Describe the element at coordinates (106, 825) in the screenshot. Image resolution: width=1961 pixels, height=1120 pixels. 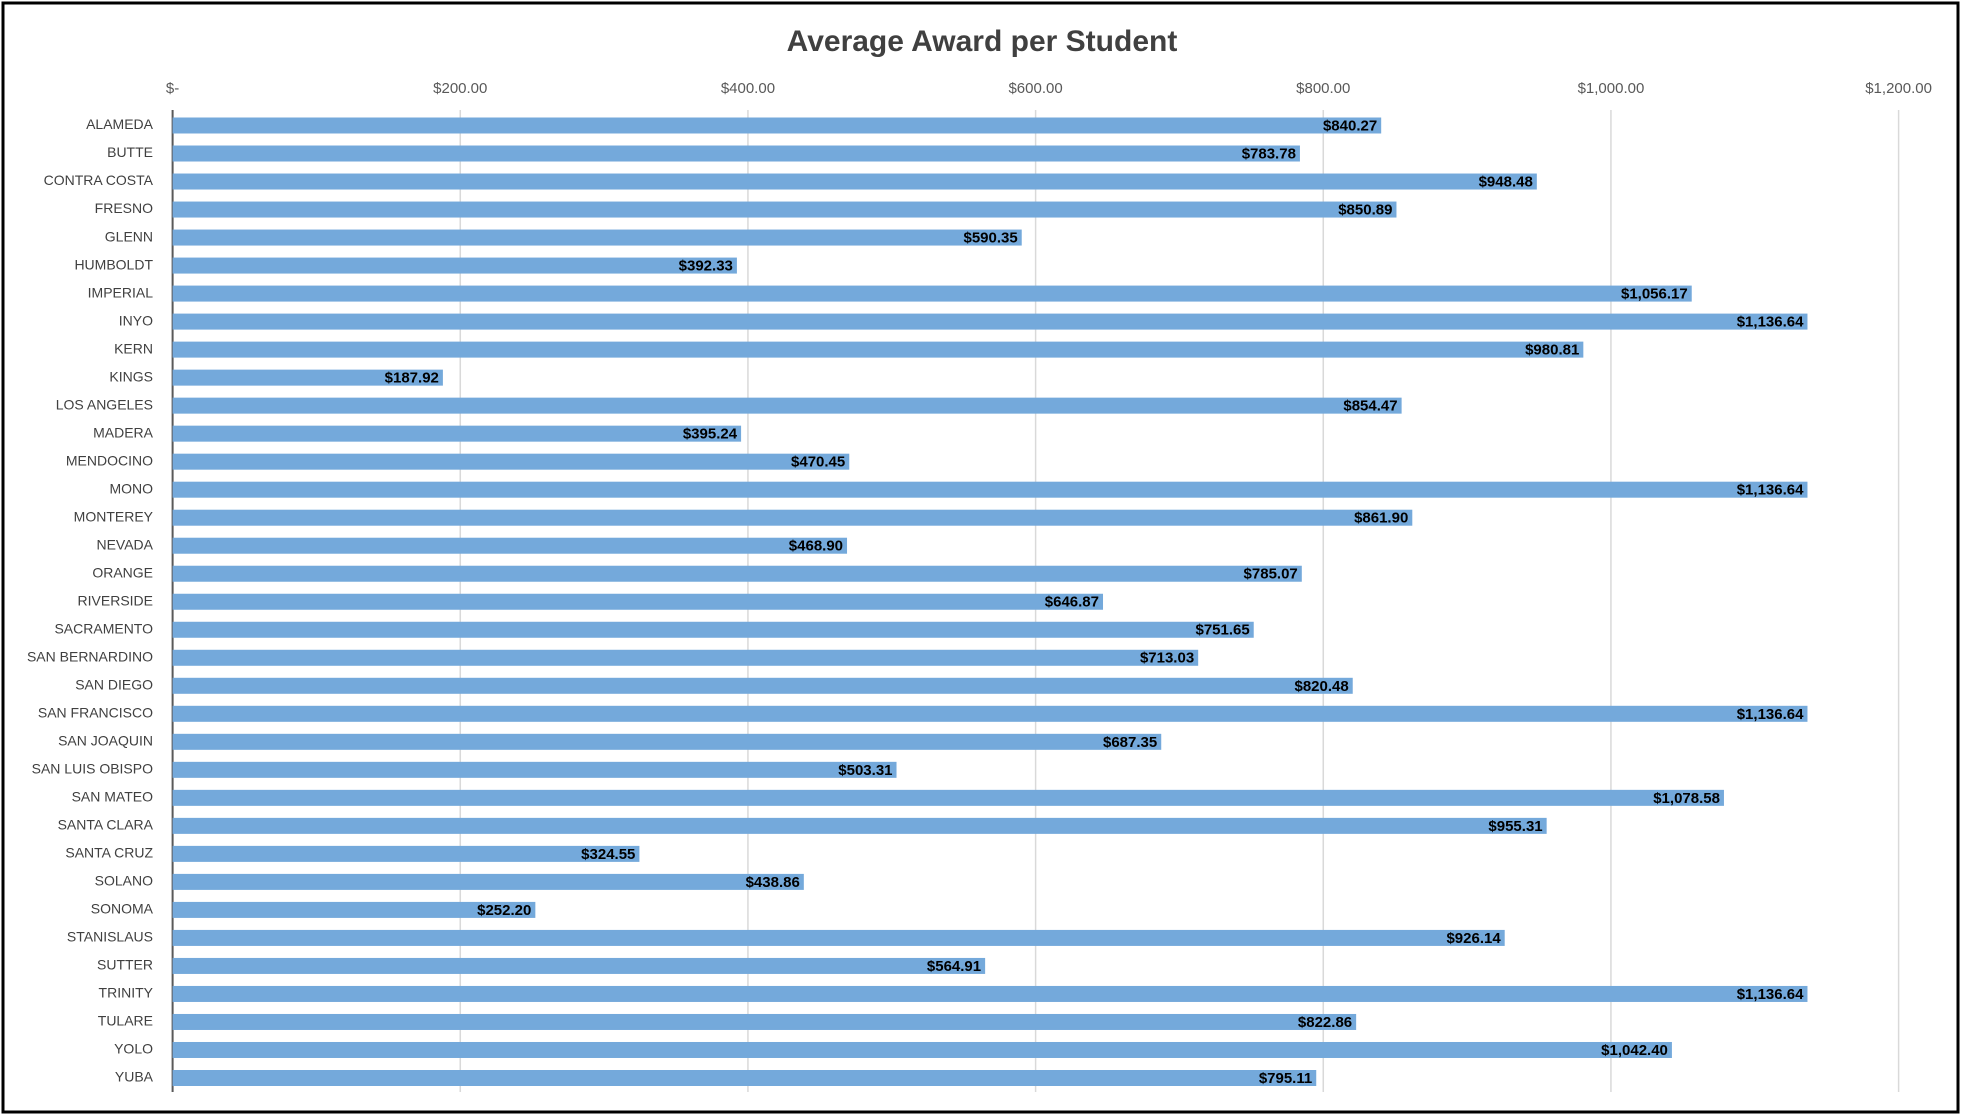
I see `y-tick-label: SANTA CLARA` at that location.